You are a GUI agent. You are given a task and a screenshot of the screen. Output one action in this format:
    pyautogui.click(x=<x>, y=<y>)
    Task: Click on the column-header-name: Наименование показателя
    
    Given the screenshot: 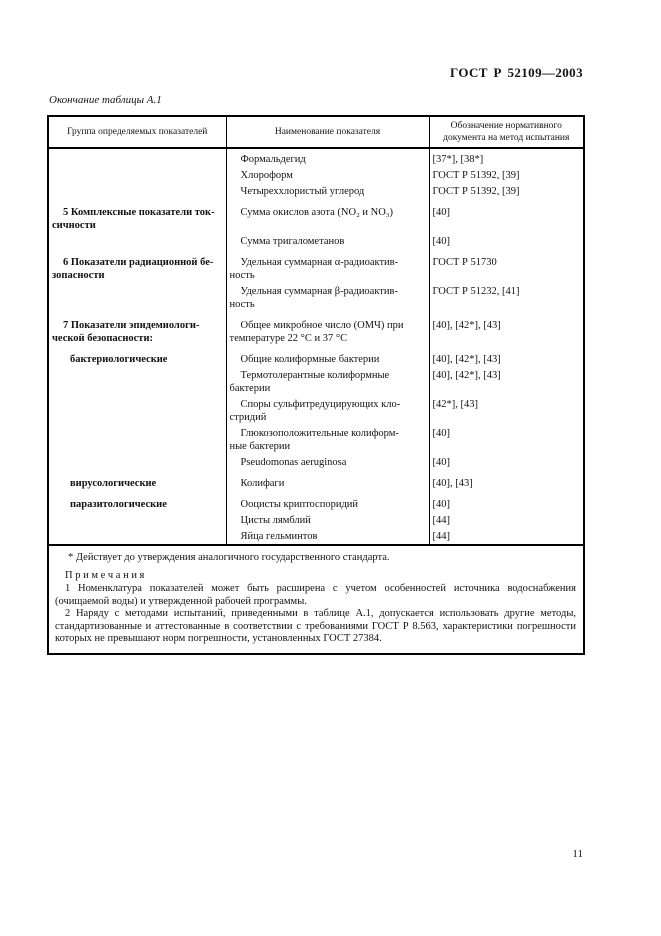 What is the action you would take?
    pyautogui.click(x=327, y=132)
    